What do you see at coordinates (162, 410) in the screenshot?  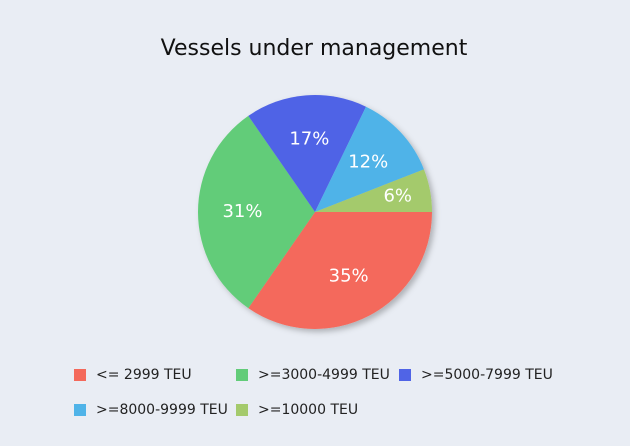 I see `legend-label: >=8000-9999 TEU` at bounding box center [162, 410].